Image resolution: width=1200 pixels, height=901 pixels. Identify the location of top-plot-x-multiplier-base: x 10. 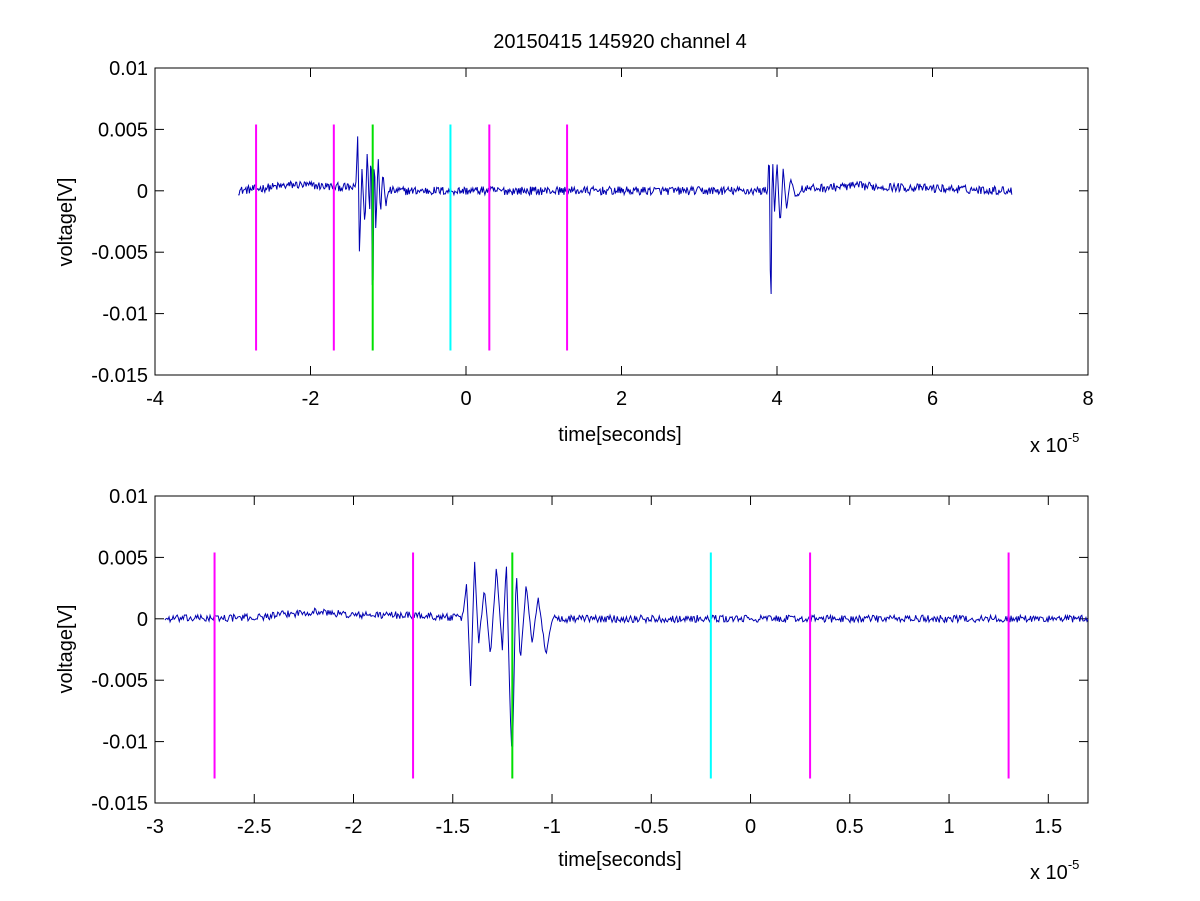
(1049, 446).